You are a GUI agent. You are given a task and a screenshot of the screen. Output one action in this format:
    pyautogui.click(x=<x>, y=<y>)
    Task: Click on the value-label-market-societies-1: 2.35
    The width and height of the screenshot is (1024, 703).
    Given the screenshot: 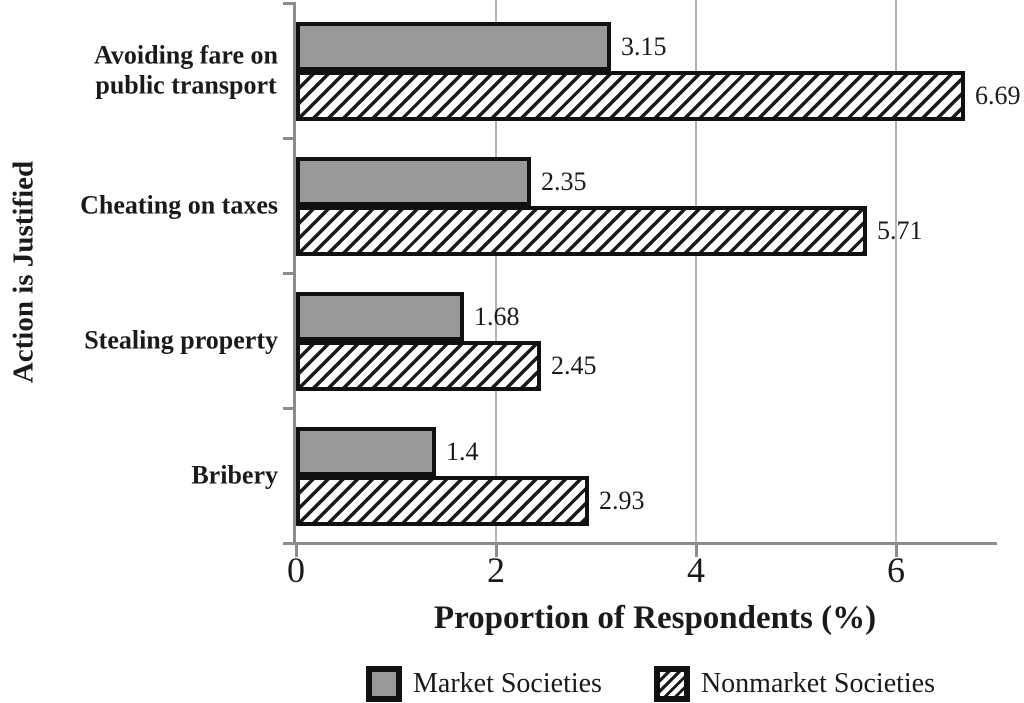 What is the action you would take?
    pyautogui.click(x=564, y=181)
    